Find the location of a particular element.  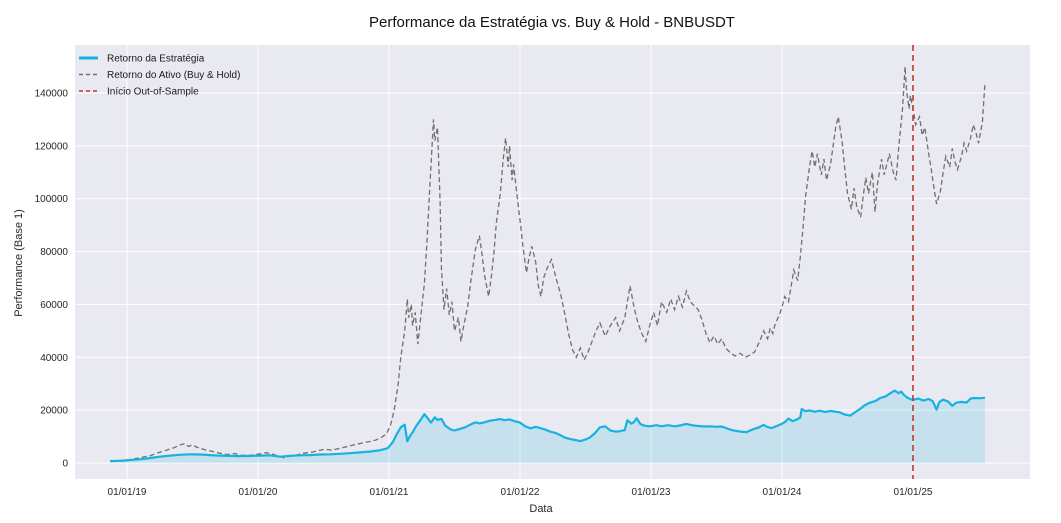

x-tick-label: 01/01/23 is located at coordinates (651, 492).